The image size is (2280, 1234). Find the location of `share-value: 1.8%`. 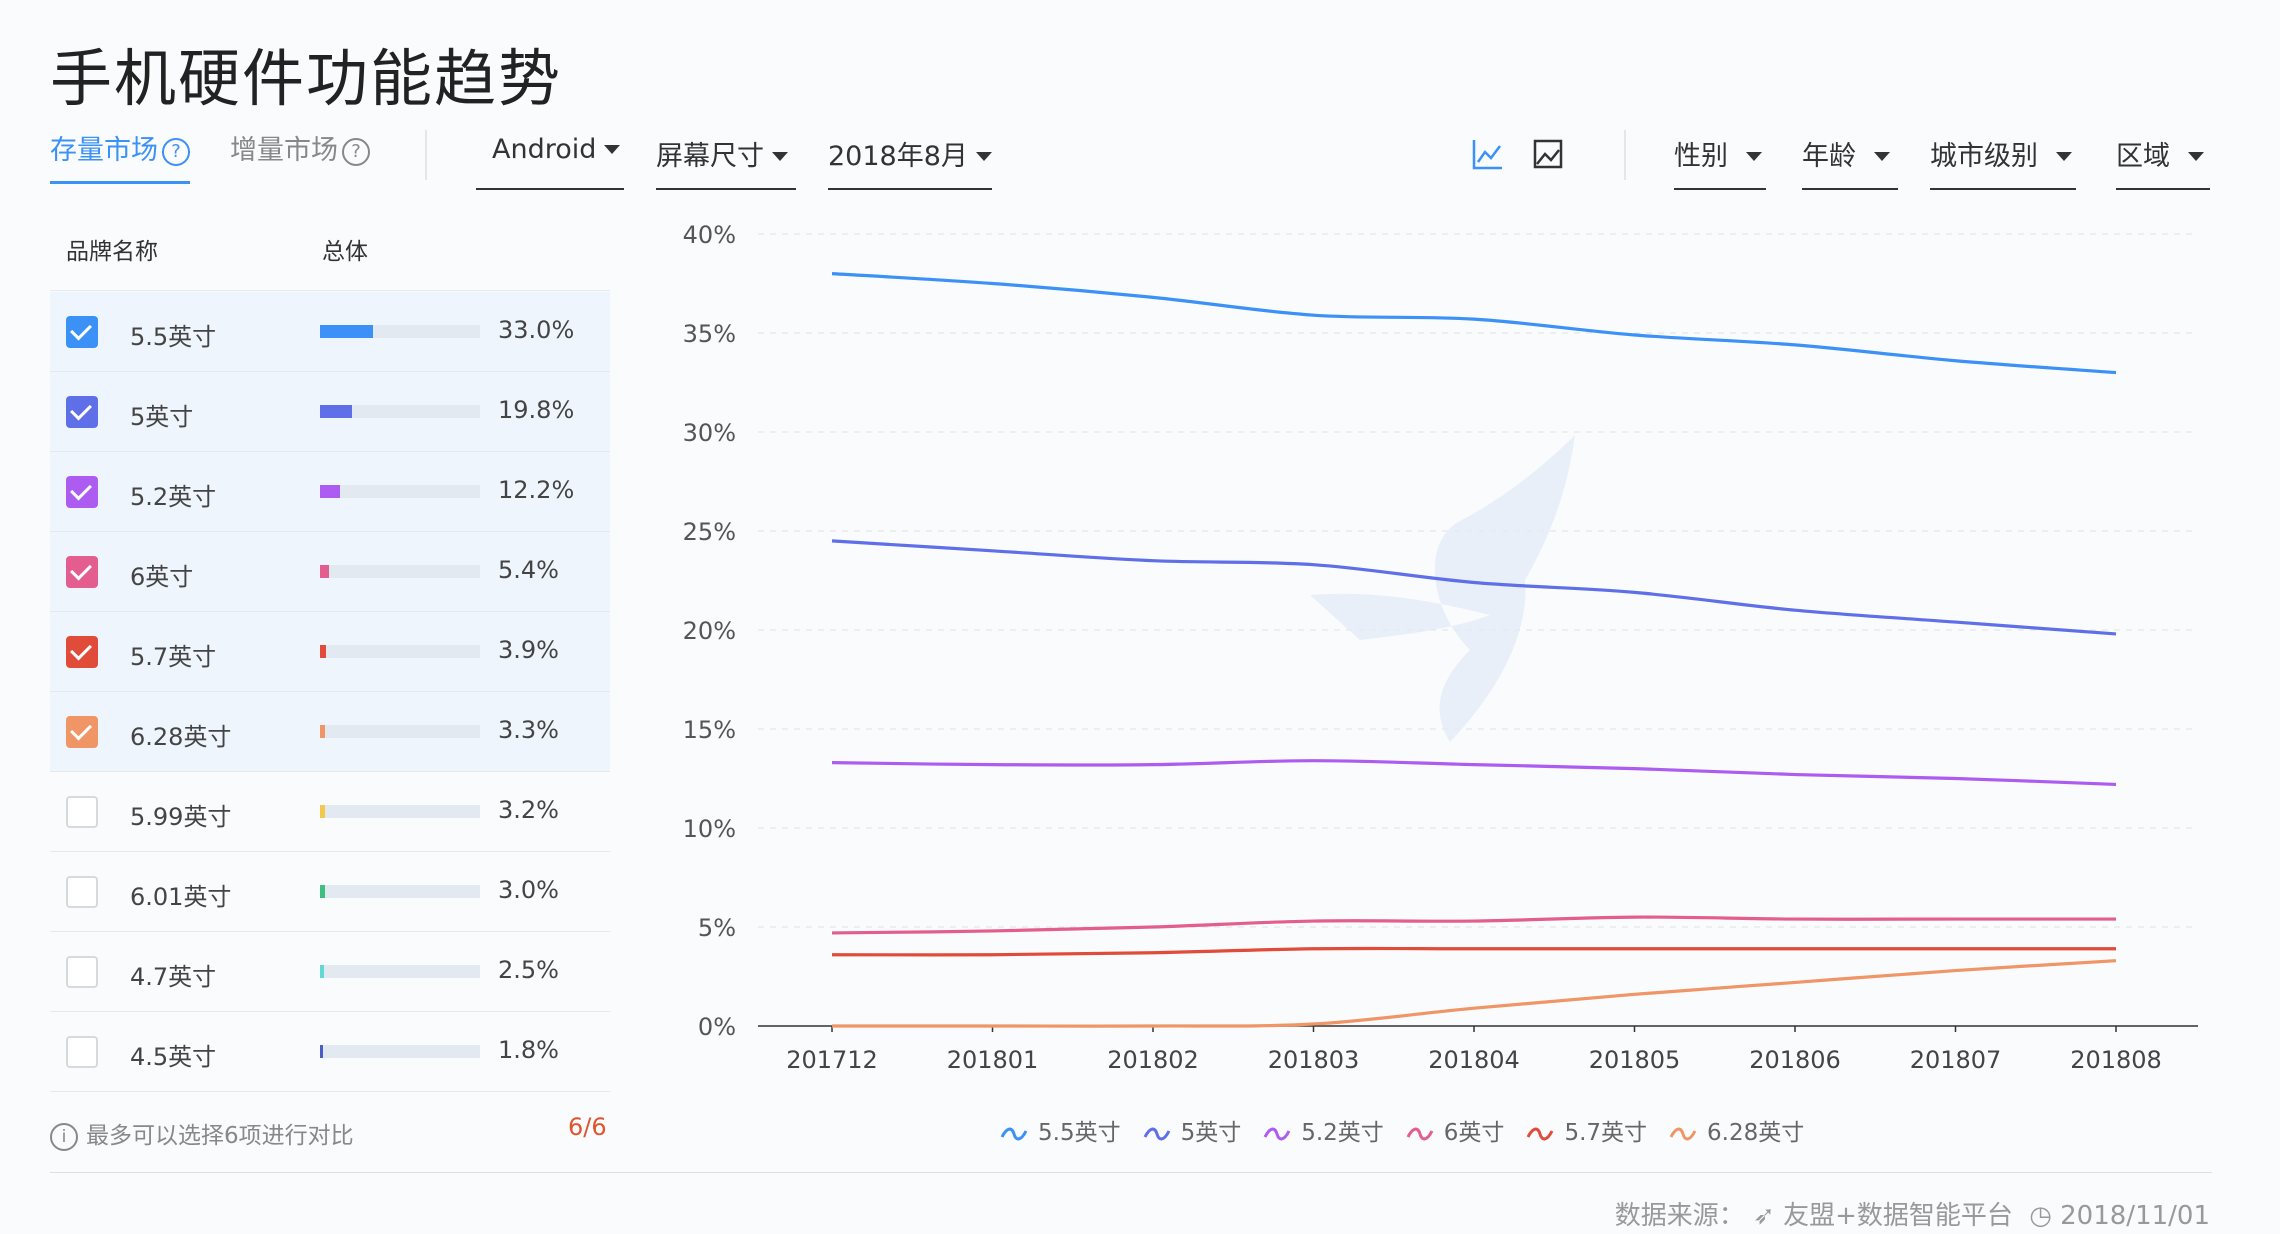

share-value: 1.8% is located at coordinates (528, 1050).